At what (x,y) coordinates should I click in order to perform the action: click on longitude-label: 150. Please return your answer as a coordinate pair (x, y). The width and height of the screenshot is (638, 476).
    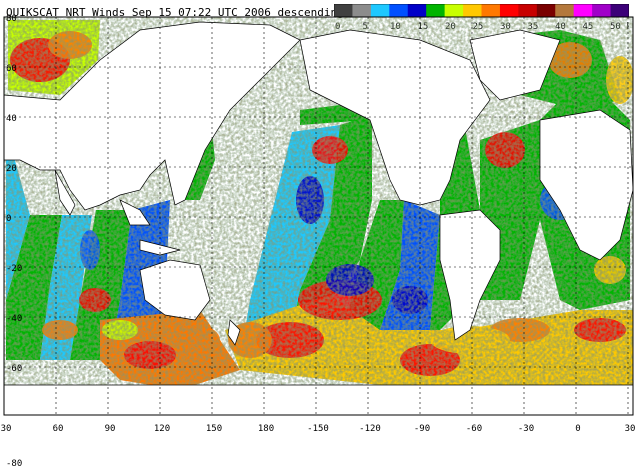
    Looking at the image, I should click on (214, 429).